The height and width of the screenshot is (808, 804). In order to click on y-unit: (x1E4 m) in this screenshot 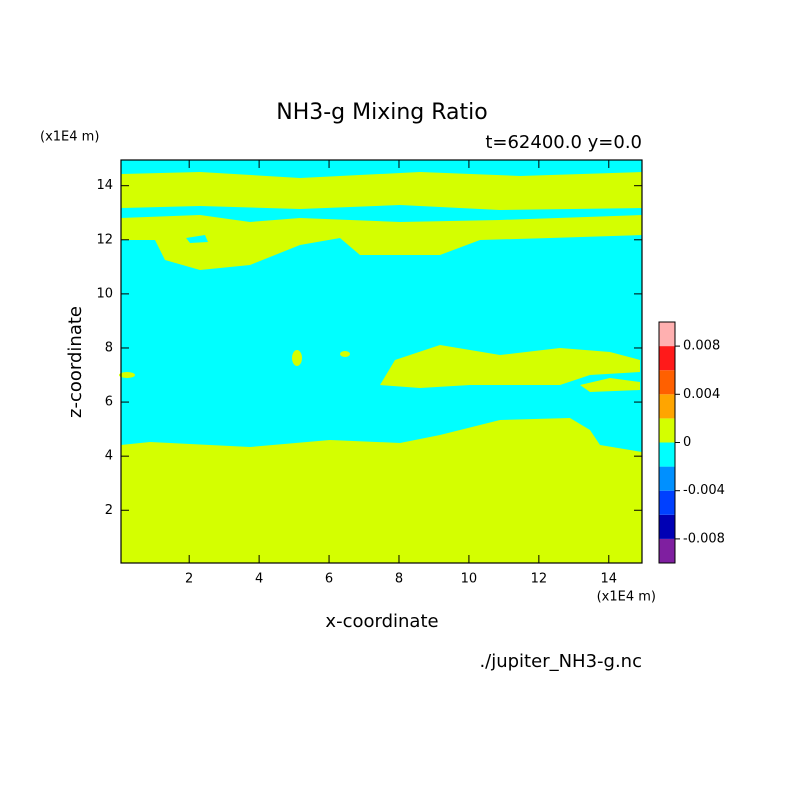, I will do `click(69, 137)`.